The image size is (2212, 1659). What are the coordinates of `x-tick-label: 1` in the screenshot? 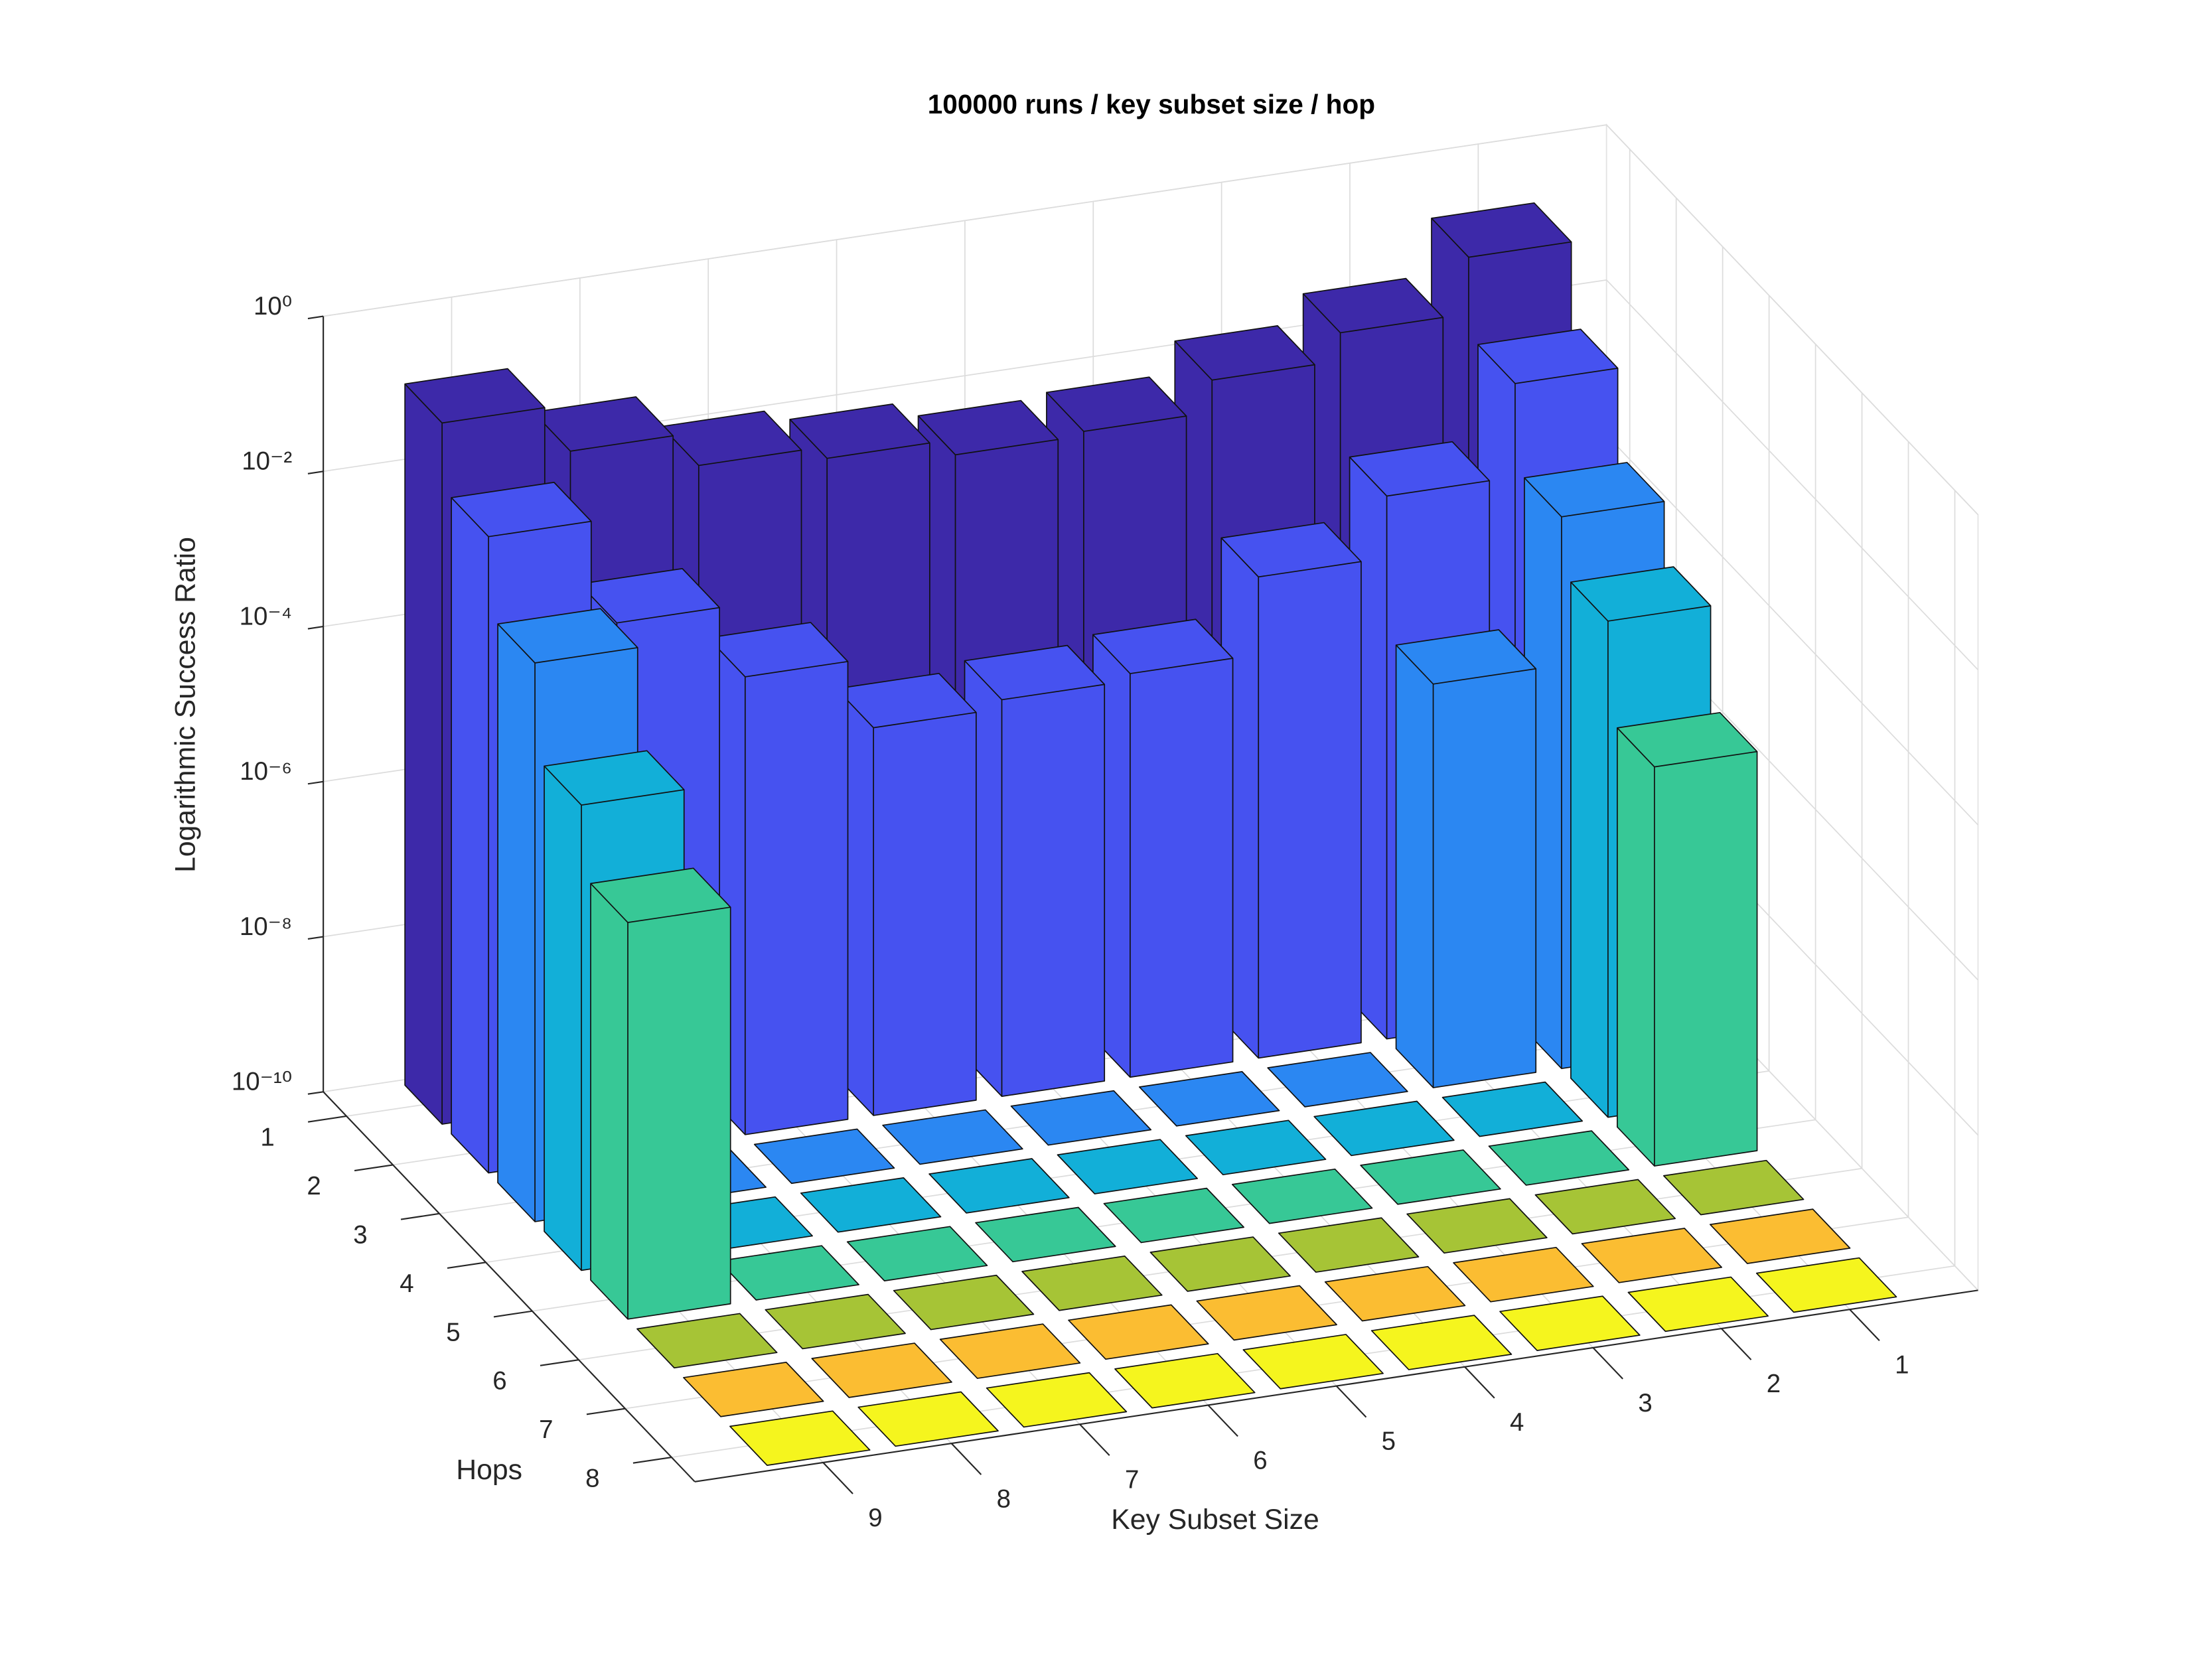 It's located at (1902, 1364).